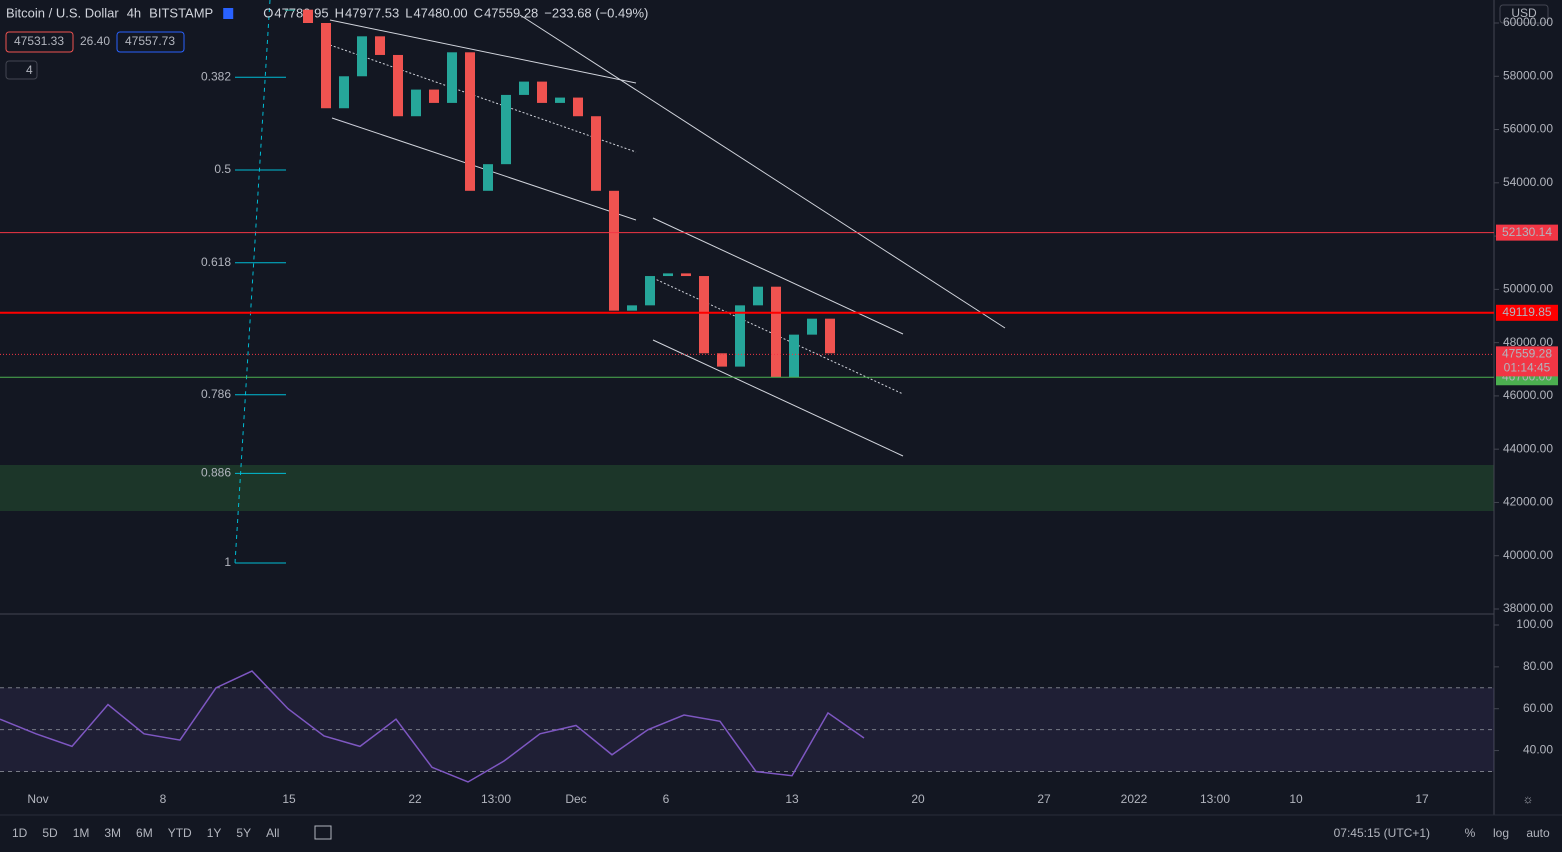  What do you see at coordinates (1501, 833) in the screenshot?
I see `scale-option: log` at bounding box center [1501, 833].